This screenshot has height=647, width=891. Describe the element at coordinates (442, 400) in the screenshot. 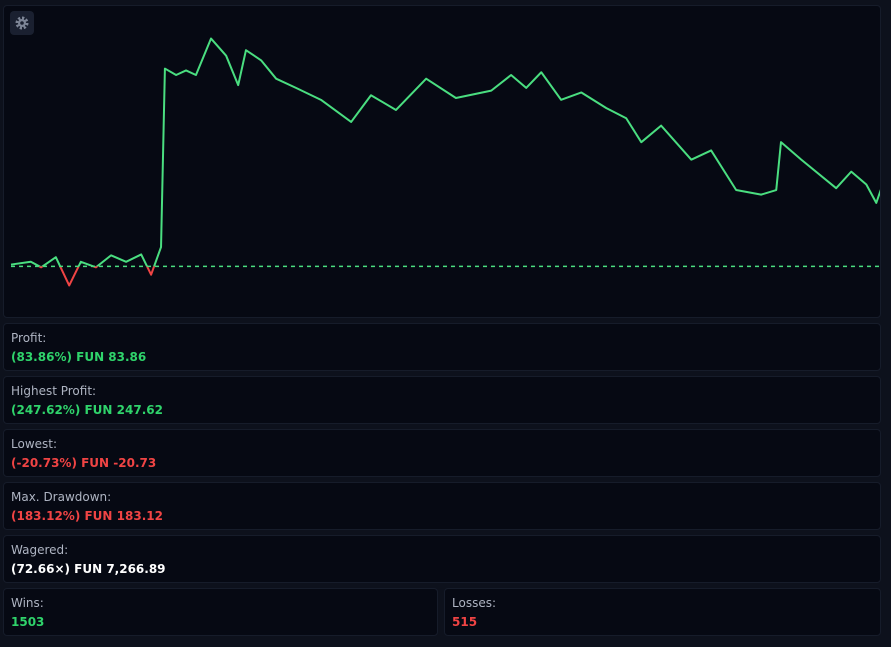

I see `stat-panel: Highest Profit: (247.62%) FUN 247.62` at that location.